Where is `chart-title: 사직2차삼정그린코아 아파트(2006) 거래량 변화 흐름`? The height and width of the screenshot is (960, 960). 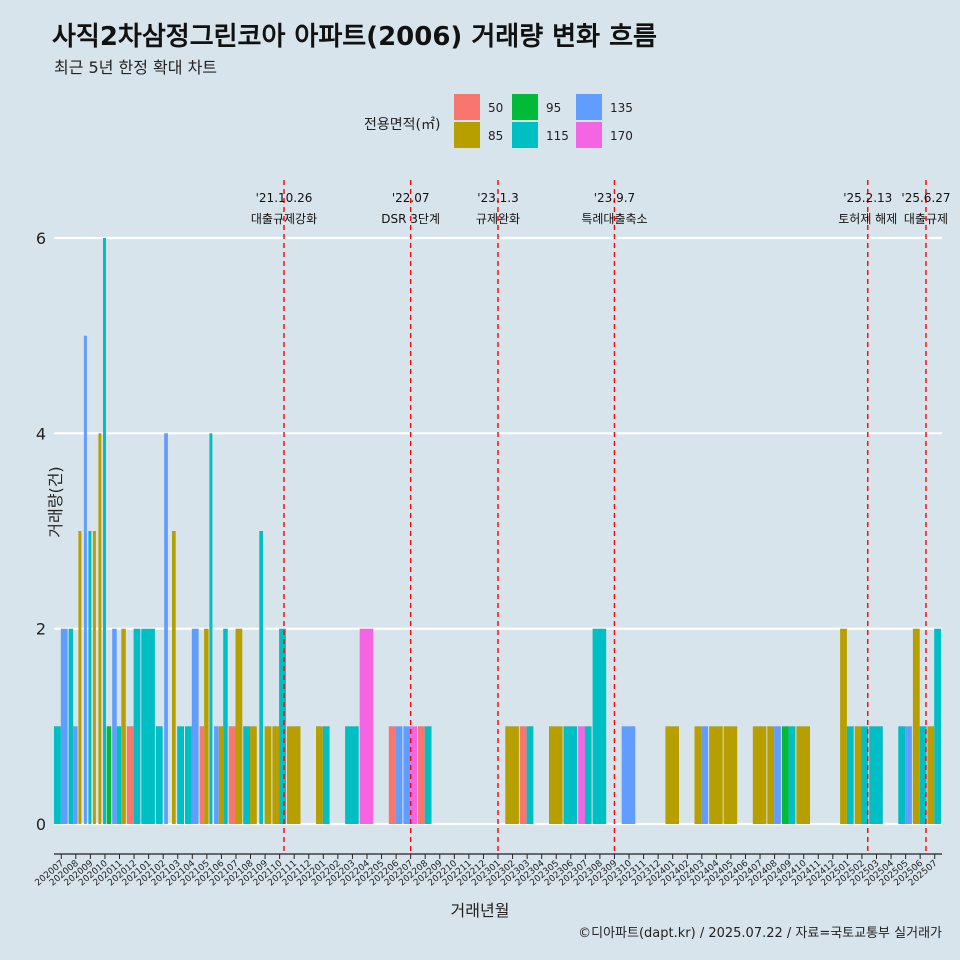 chart-title: 사직2차삼정그린코아 아파트(2006) 거래량 변화 흐름 is located at coordinates (354, 37).